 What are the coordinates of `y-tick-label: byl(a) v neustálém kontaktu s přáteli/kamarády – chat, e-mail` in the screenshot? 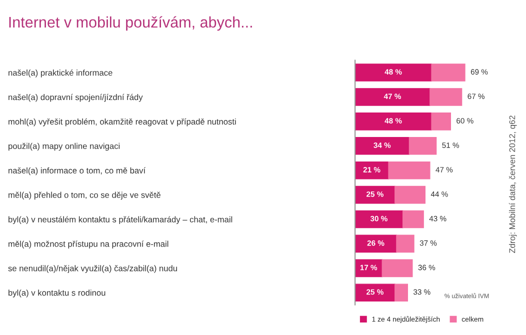 It's located at (120, 220).